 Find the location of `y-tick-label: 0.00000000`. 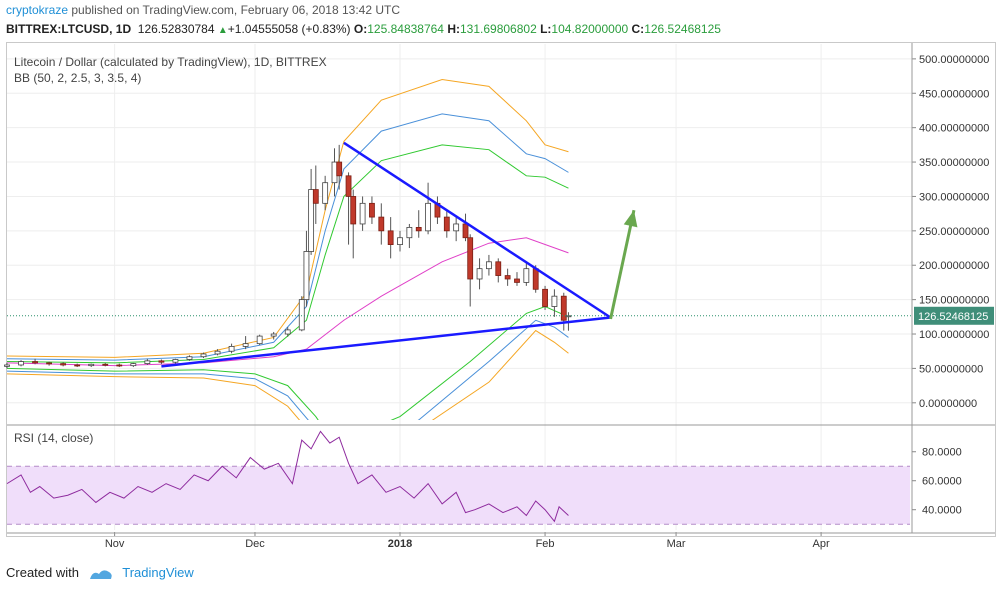

y-tick-label: 0.00000000 is located at coordinates (948, 404).